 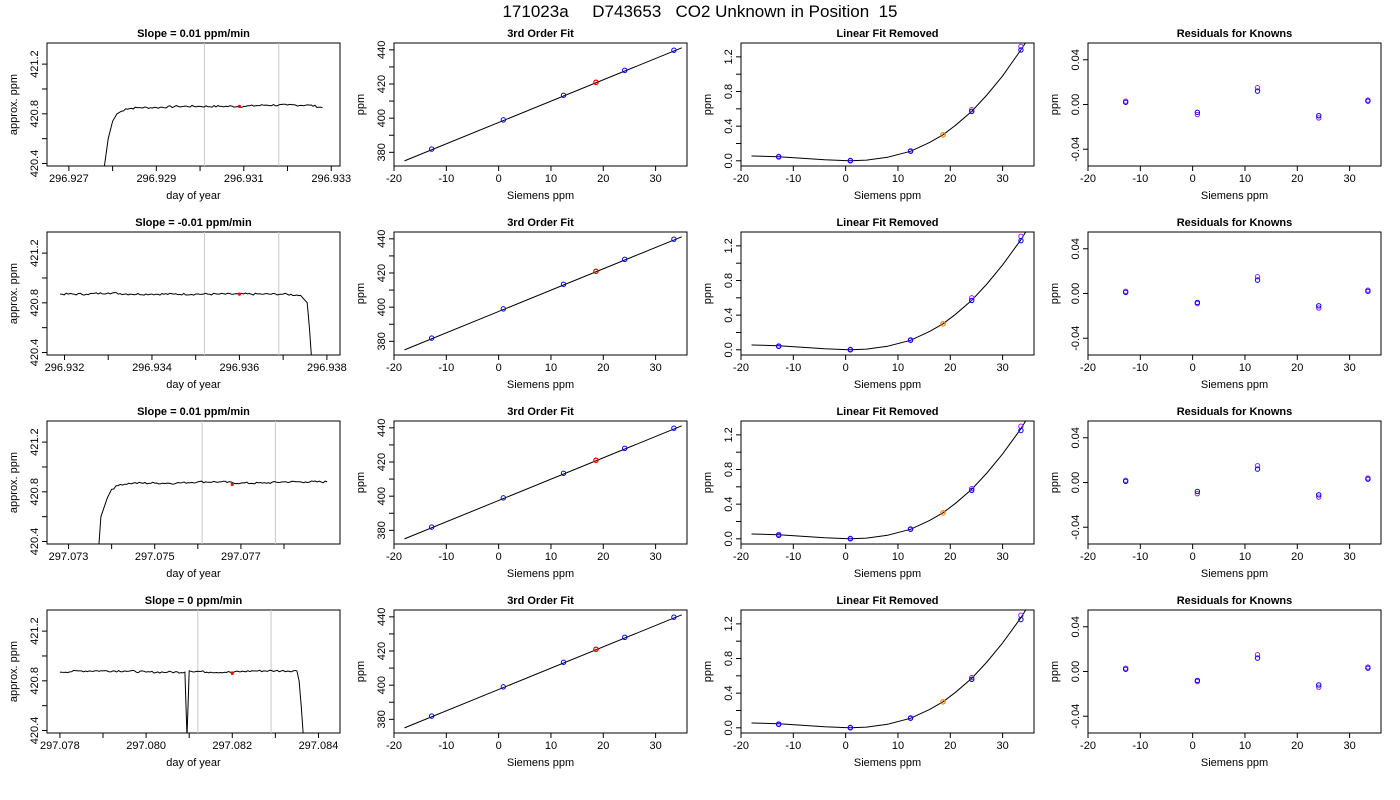 What do you see at coordinates (60, 746) in the screenshot?
I see `x-tick-label: 297.078` at bounding box center [60, 746].